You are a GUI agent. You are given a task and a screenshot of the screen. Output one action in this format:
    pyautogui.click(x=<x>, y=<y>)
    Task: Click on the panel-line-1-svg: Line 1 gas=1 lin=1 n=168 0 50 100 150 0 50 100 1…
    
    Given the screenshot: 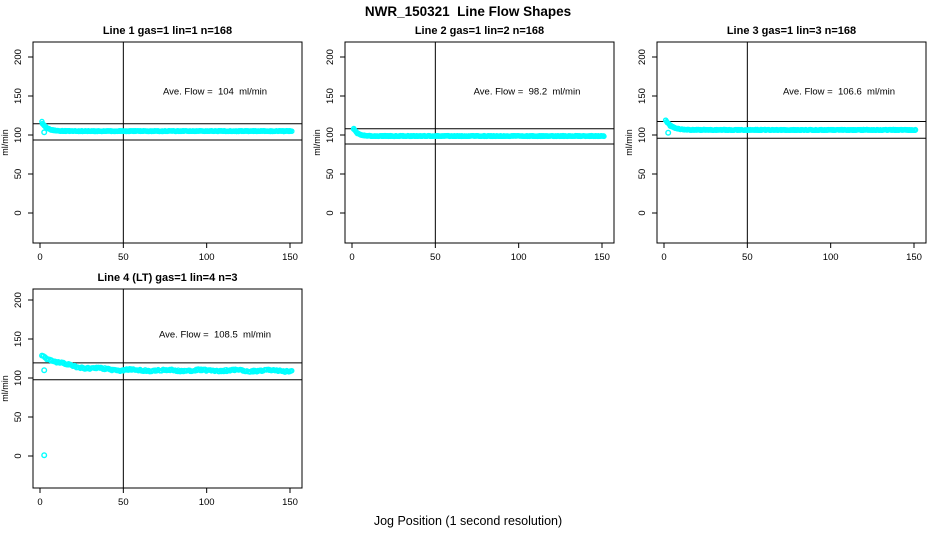 What is the action you would take?
    pyautogui.click(x=151, y=144)
    